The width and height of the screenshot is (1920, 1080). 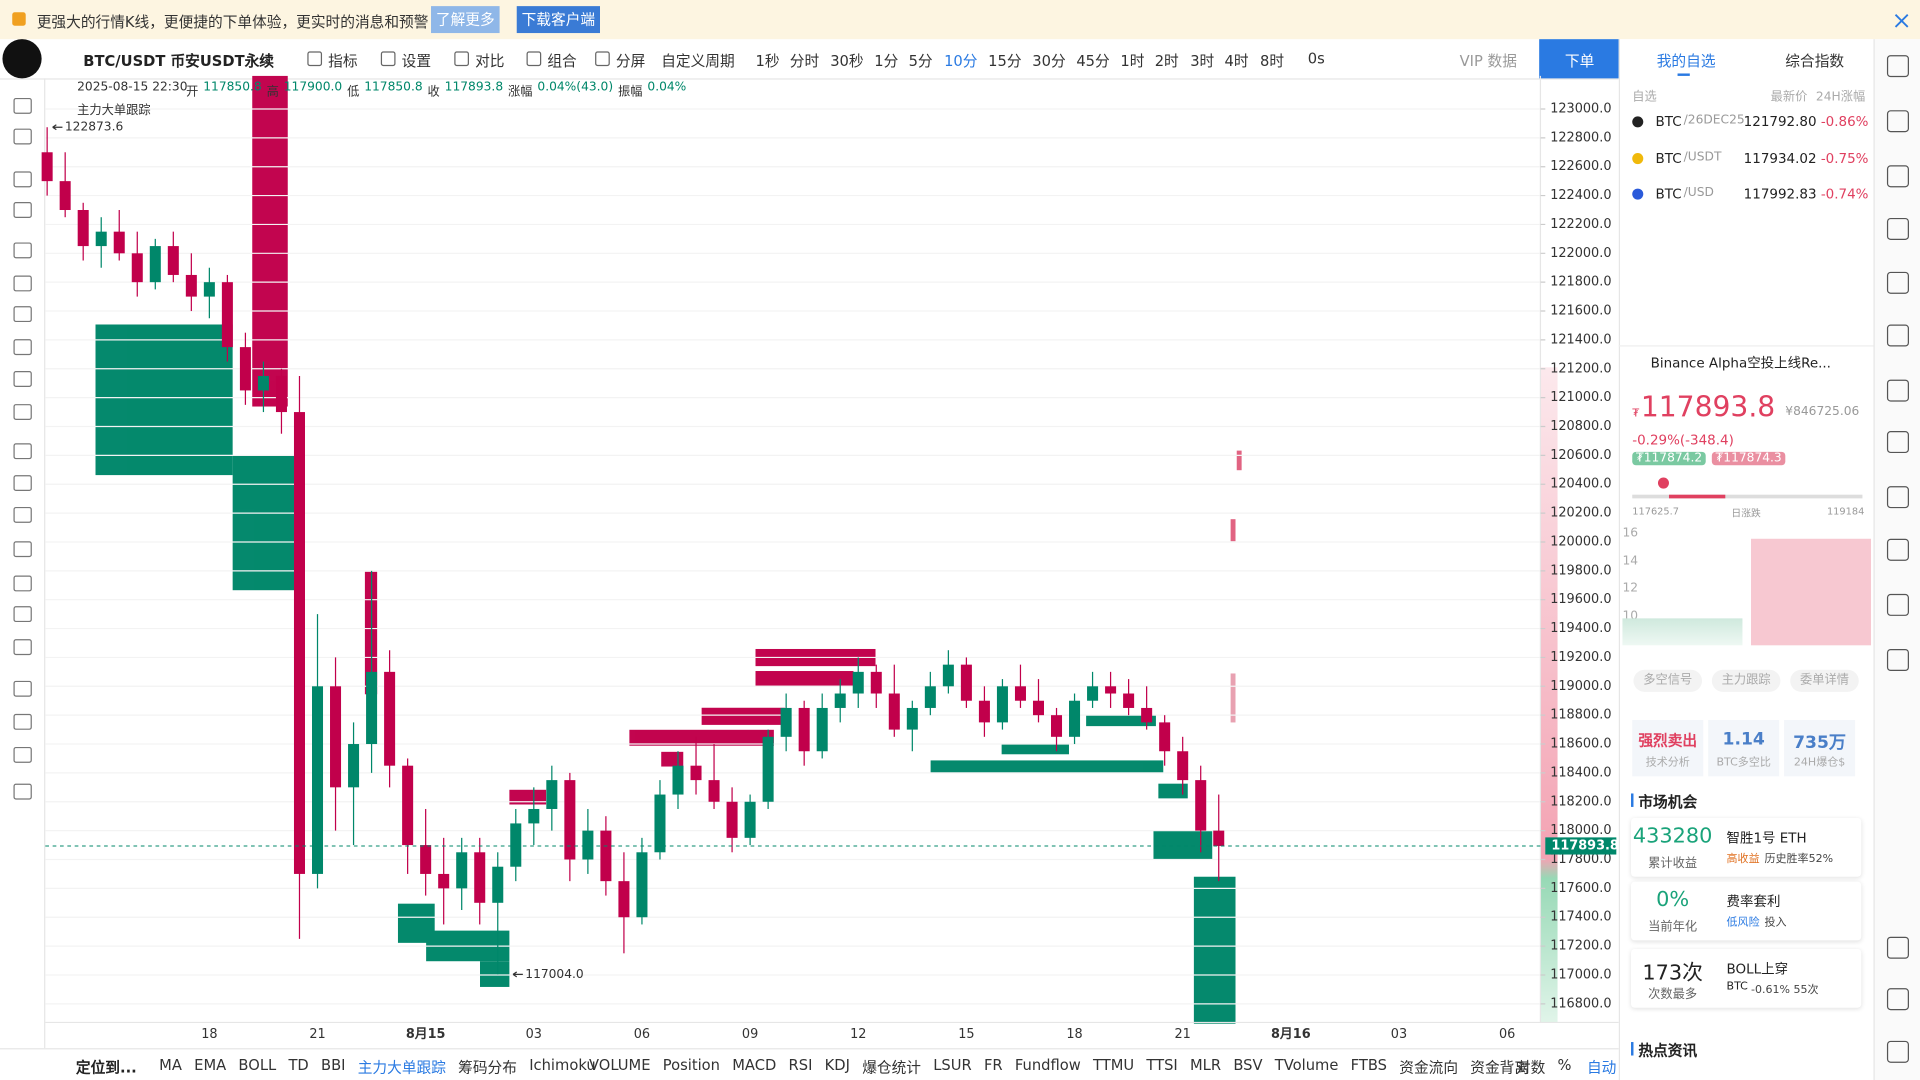 I want to click on close-icon, so click(x=1901, y=21).